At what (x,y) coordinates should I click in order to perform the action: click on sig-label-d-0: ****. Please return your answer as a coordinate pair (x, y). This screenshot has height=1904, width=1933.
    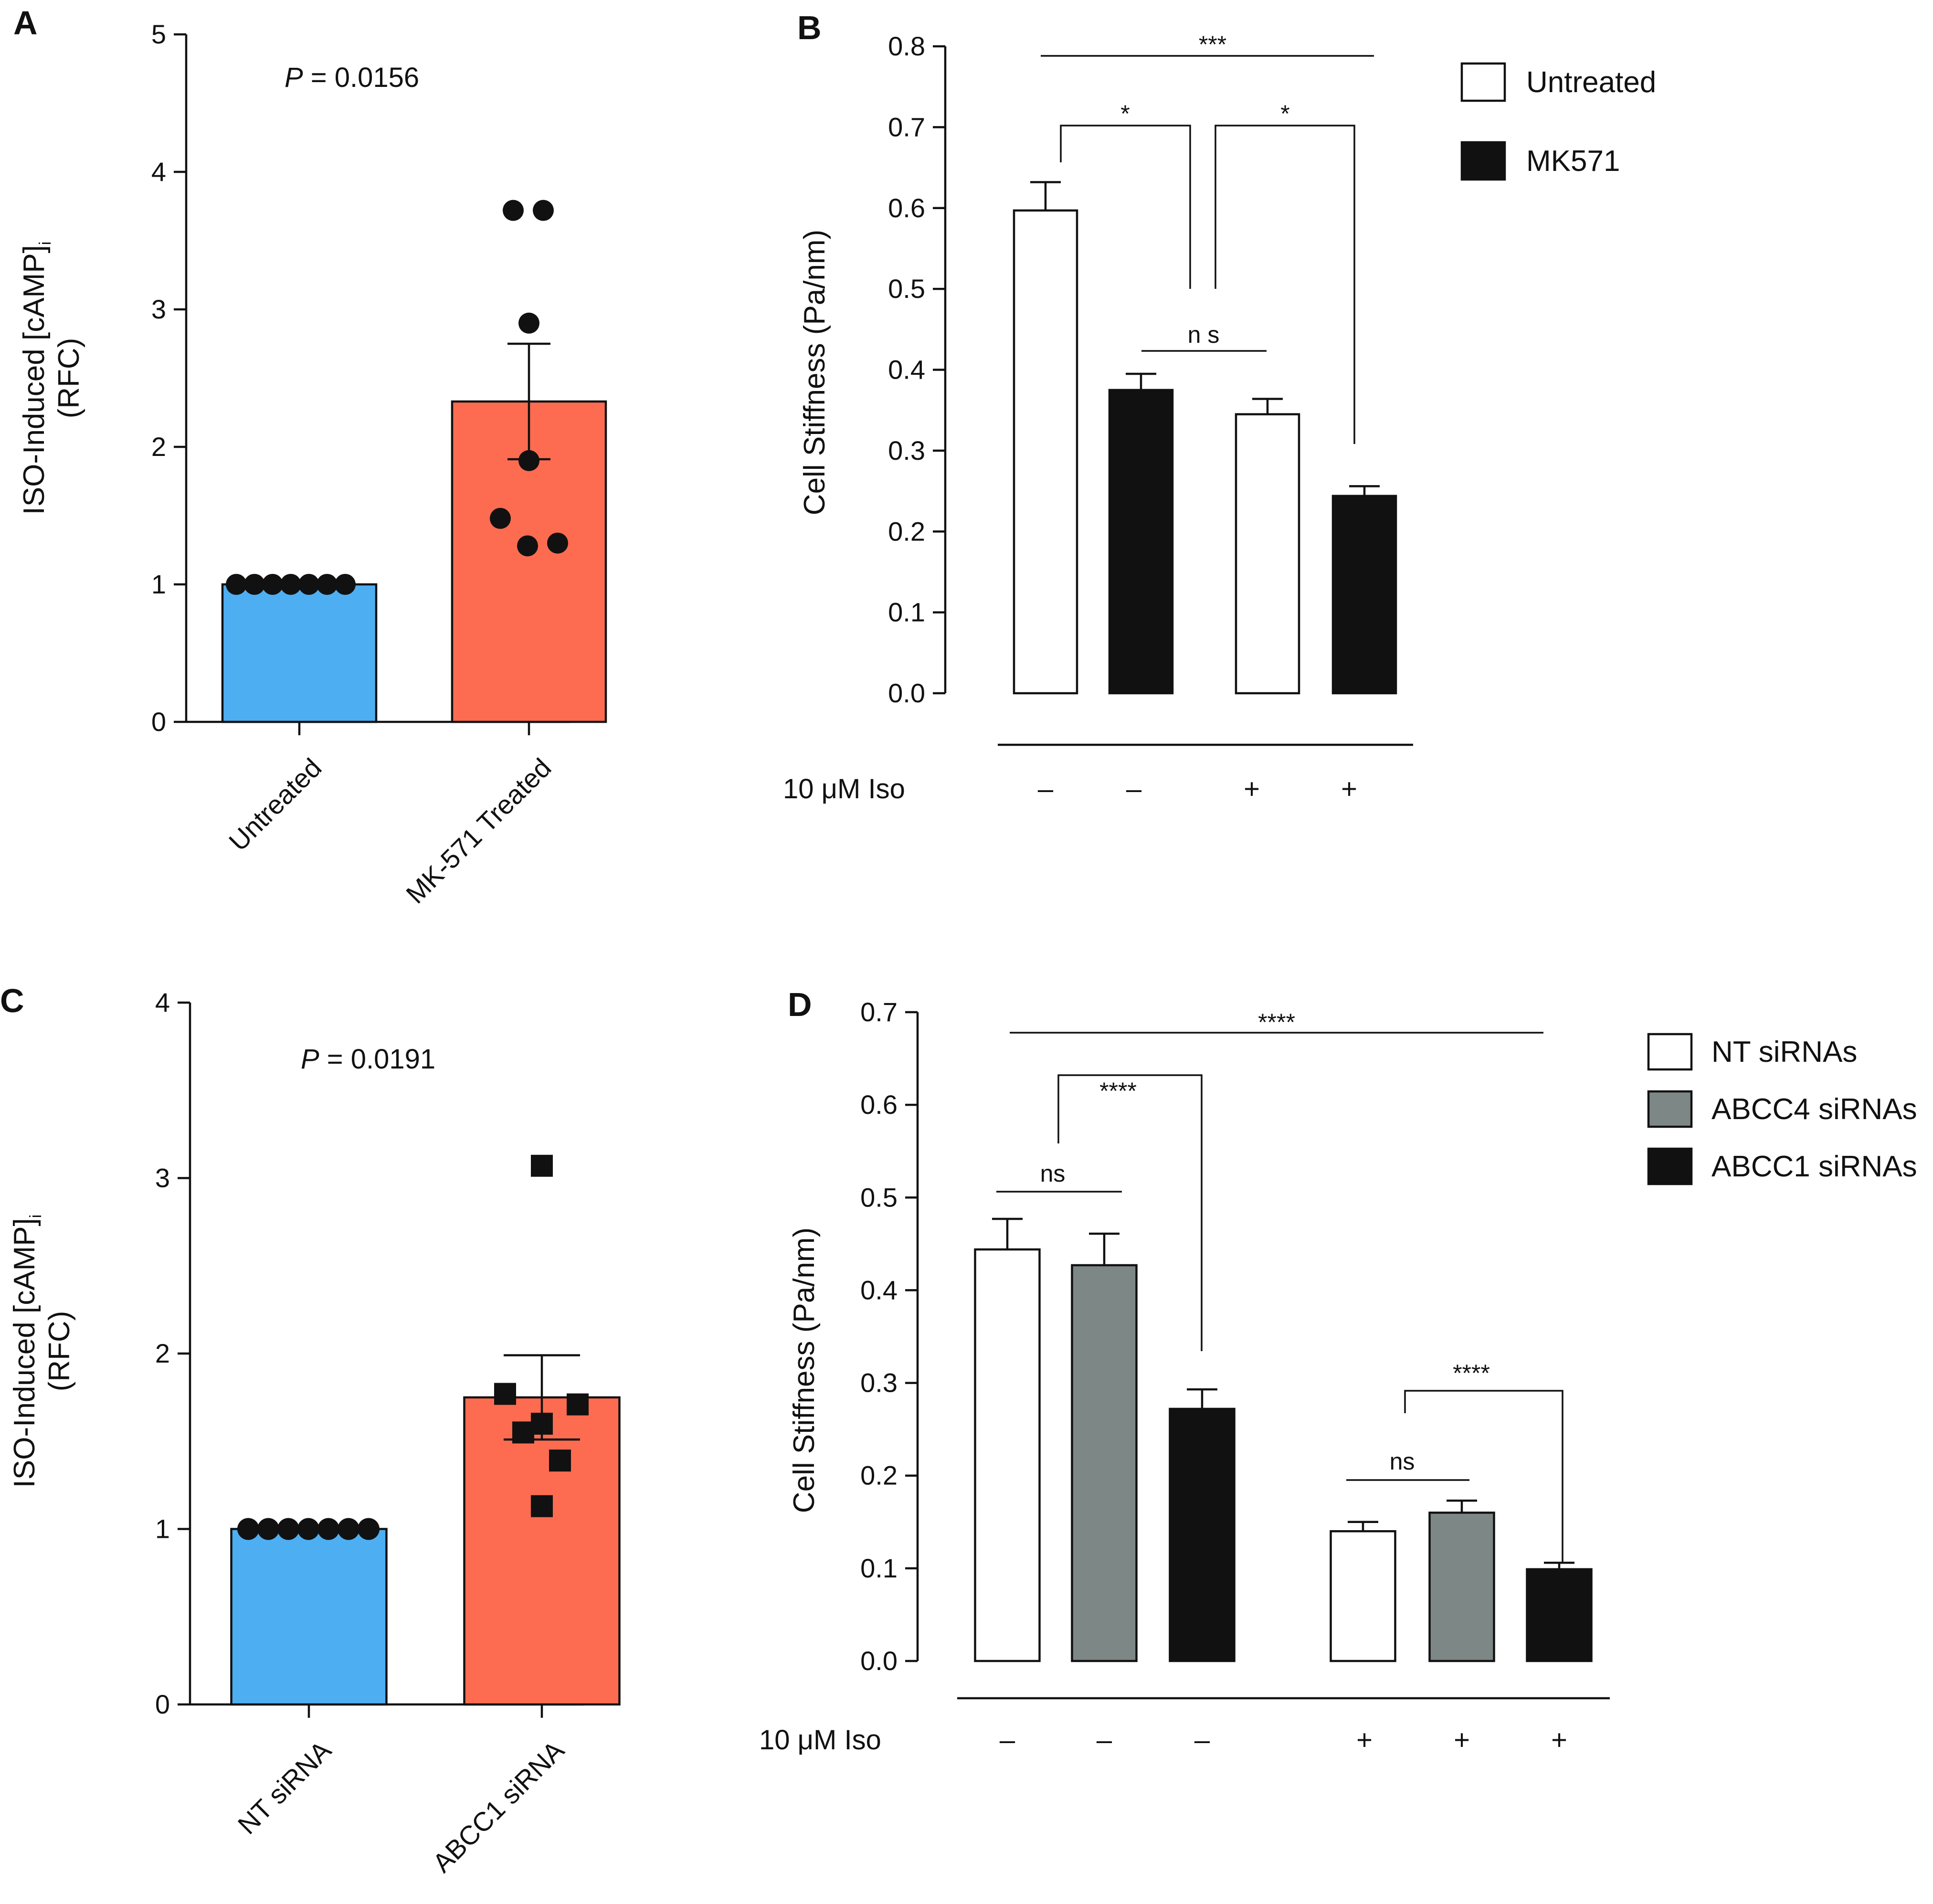
    Looking at the image, I should click on (1276, 1022).